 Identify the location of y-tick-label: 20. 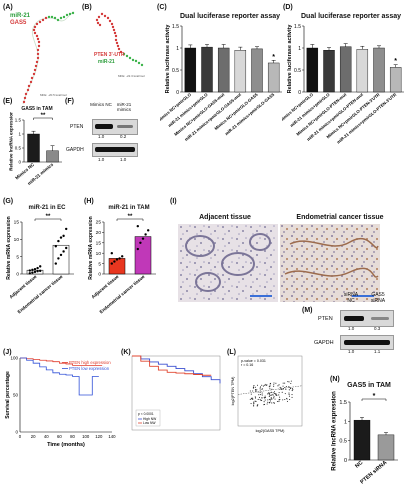
(99, 233).